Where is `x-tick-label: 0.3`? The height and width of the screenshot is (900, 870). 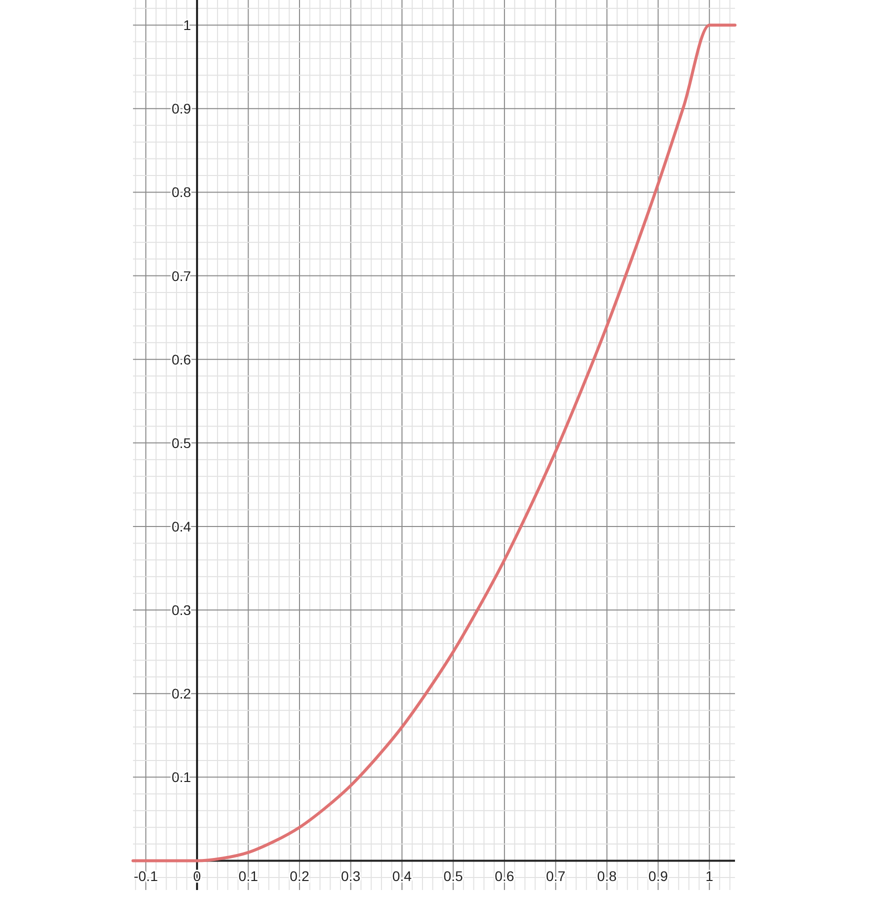
x-tick-label: 0.3 is located at coordinates (351, 876).